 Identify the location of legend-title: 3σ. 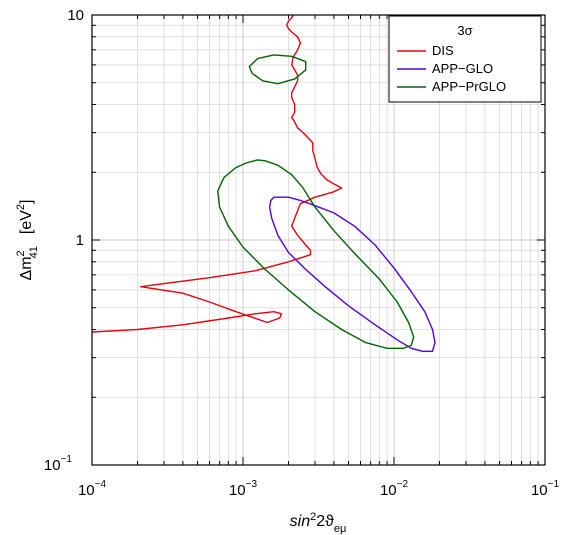
(464, 30).